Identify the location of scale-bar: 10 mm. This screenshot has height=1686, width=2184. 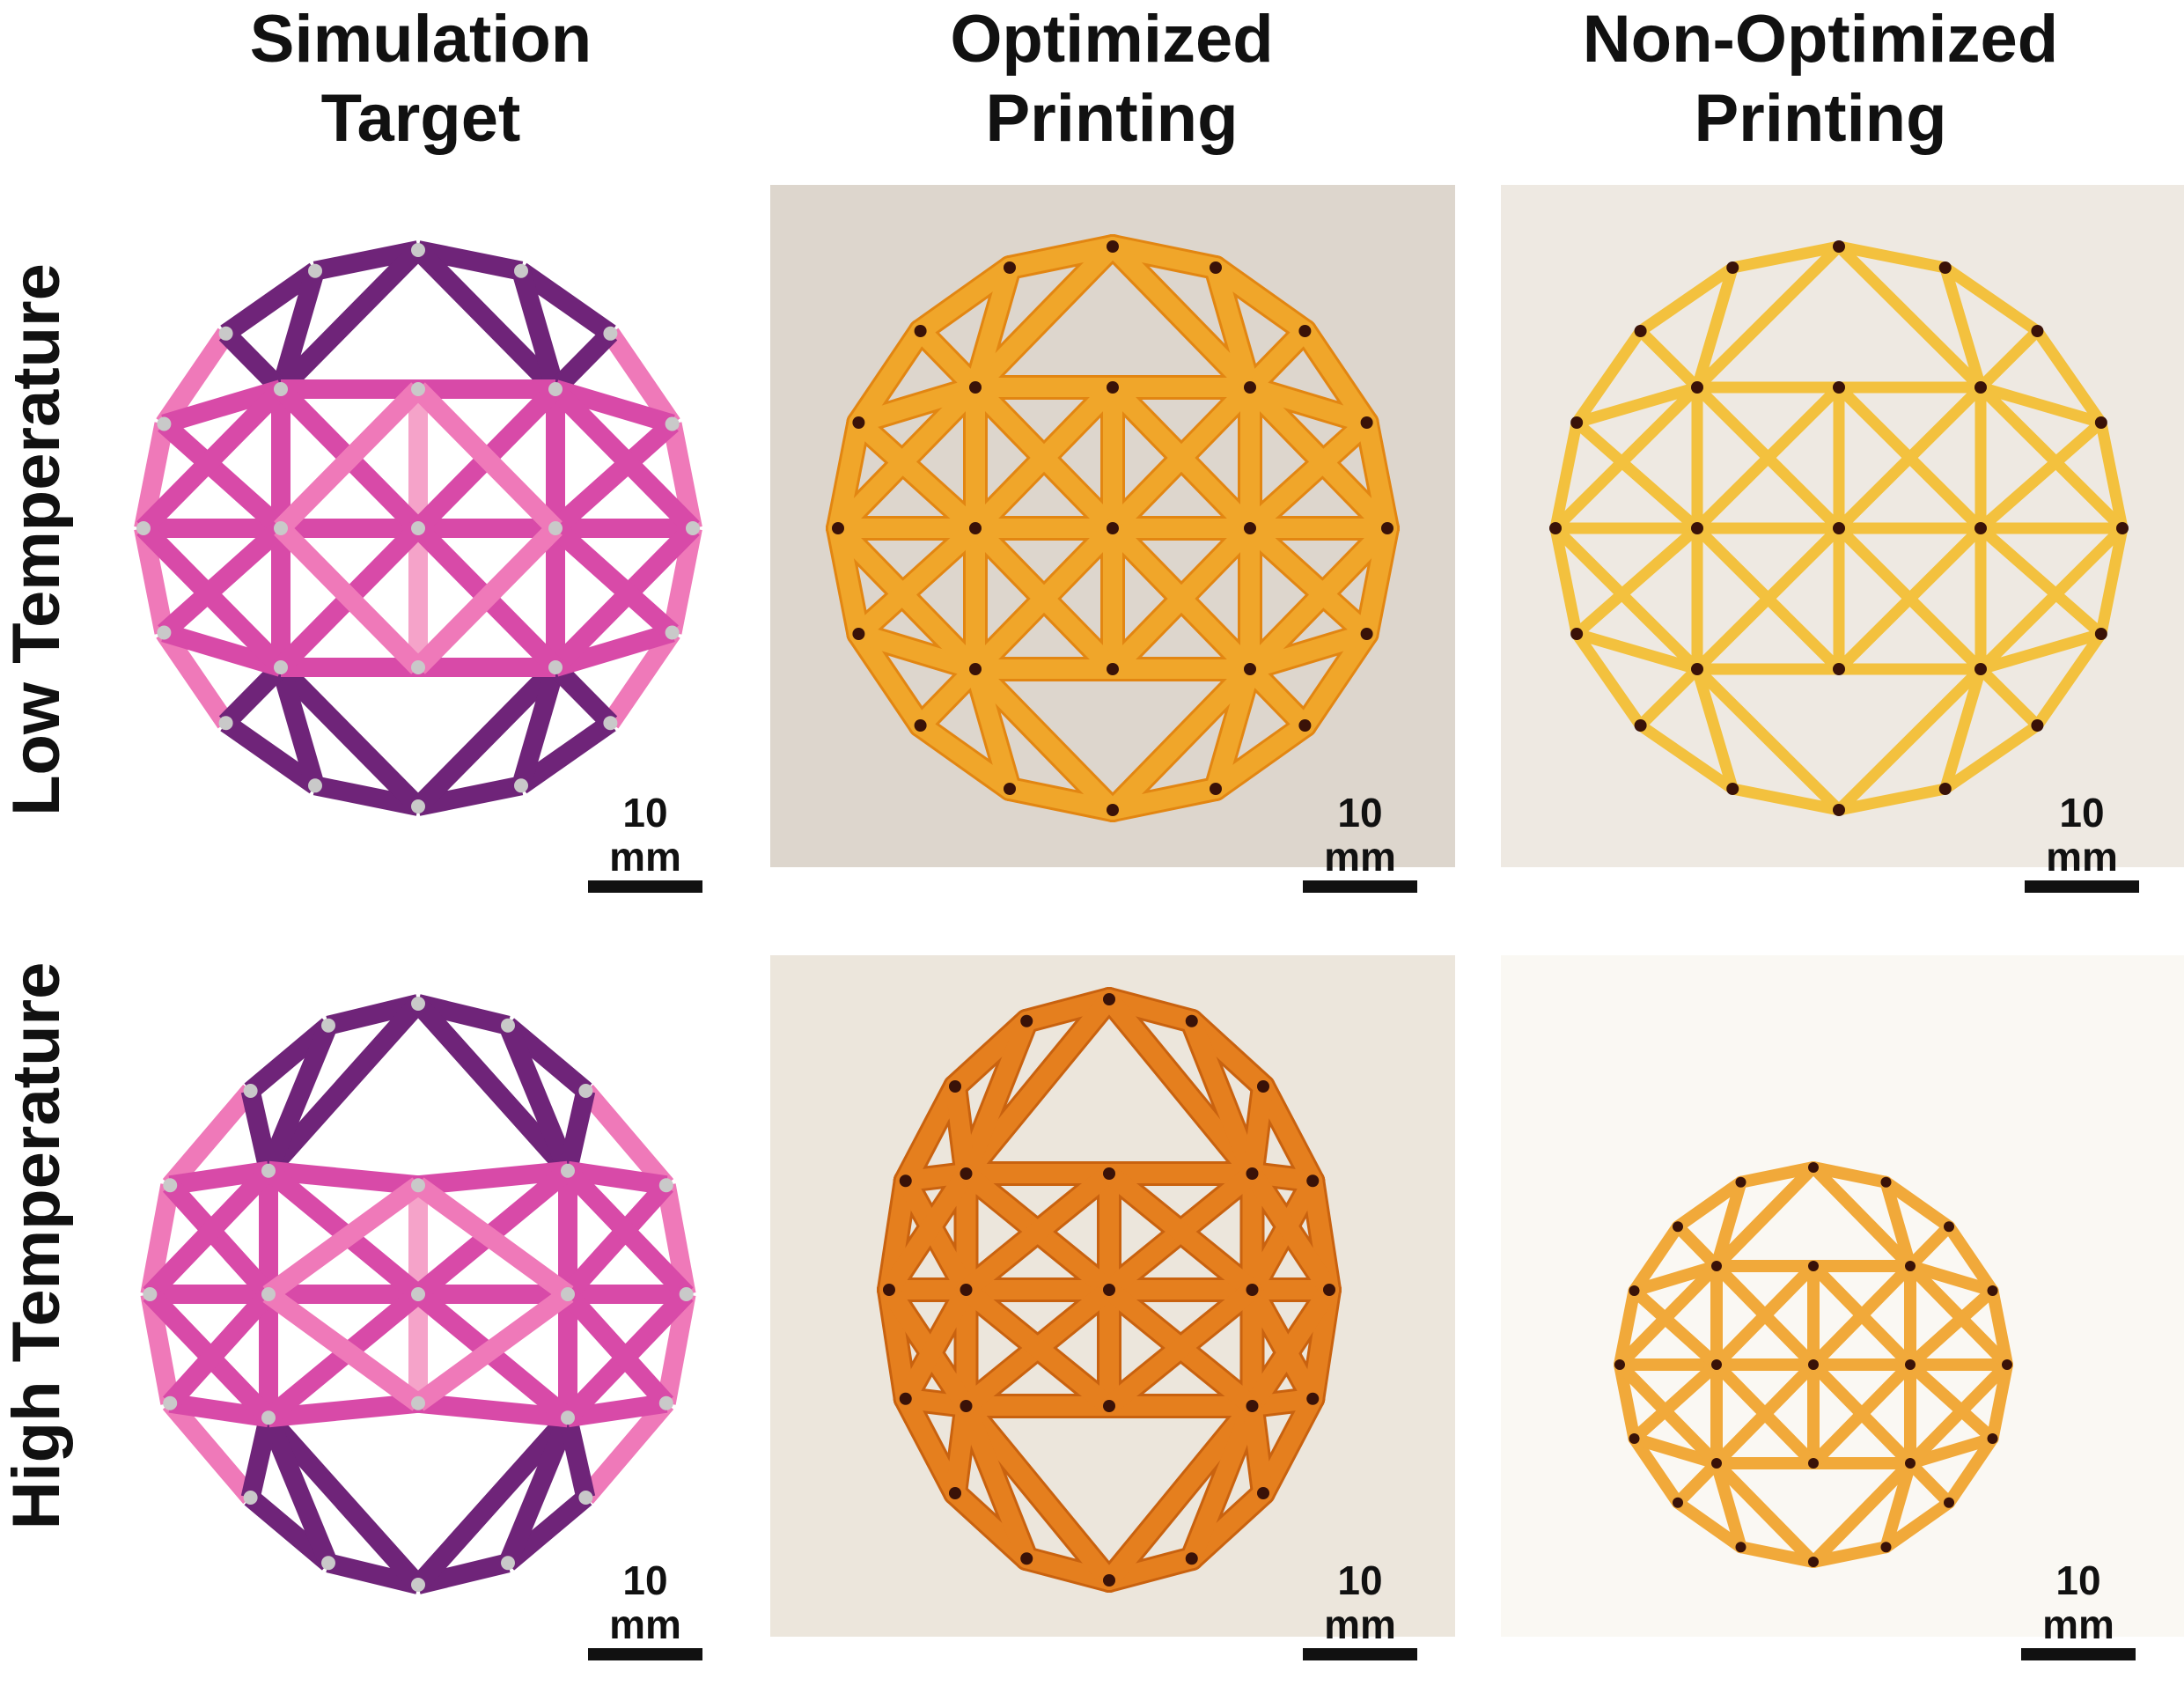
(645, 842).